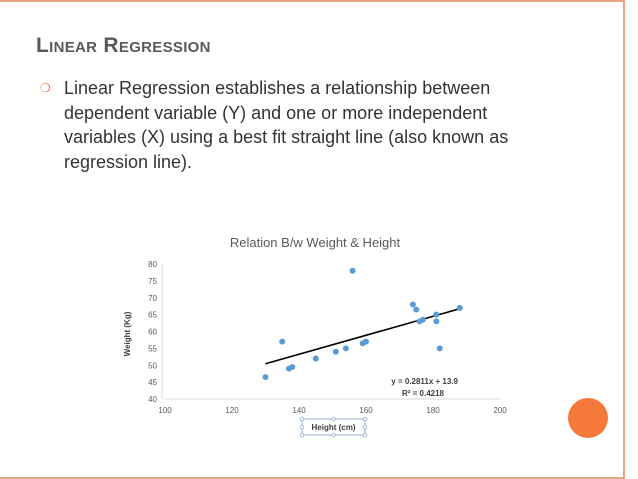 The width and height of the screenshot is (638, 479). I want to click on bottom-border, so click(312, 478).